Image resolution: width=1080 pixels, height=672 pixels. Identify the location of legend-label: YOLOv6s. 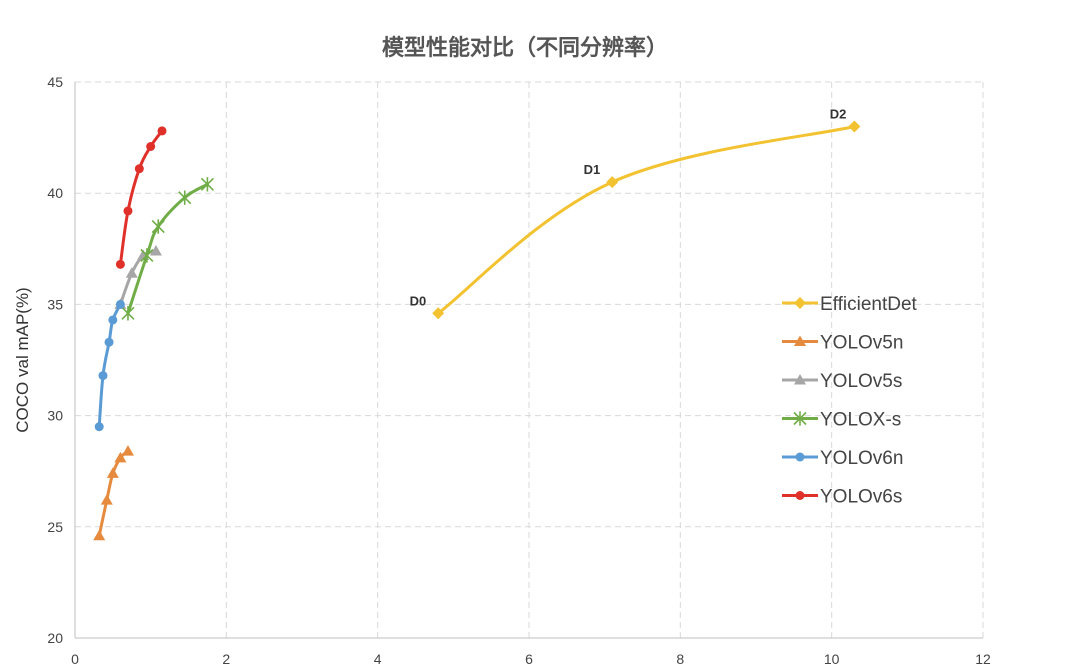
(861, 497).